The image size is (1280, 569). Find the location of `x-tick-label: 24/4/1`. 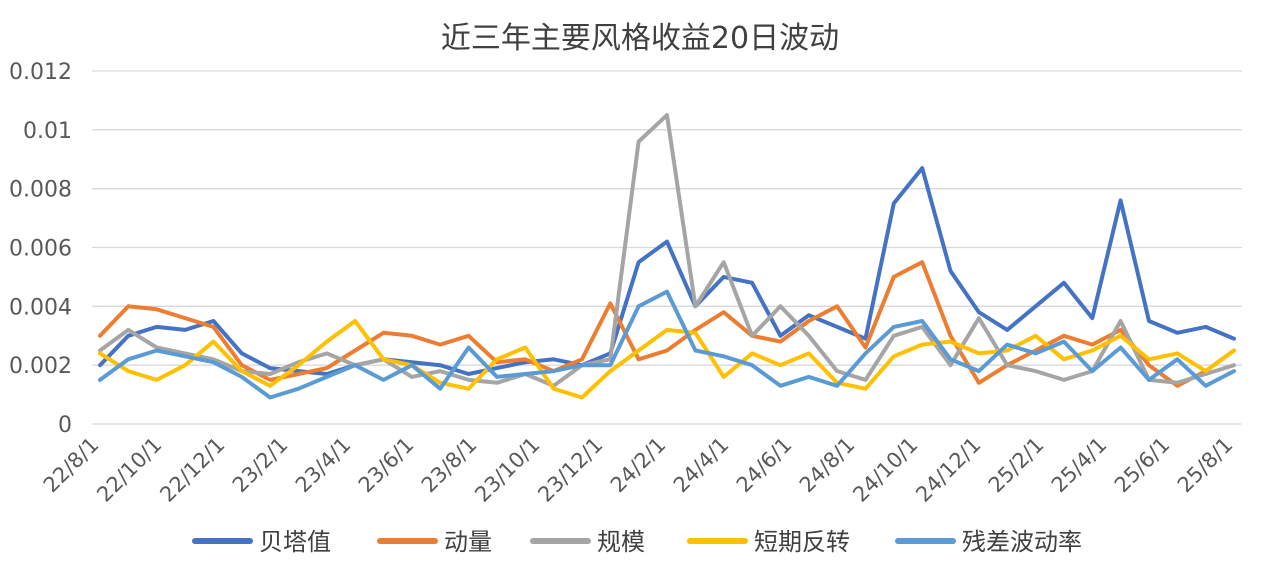

x-tick-label: 24/4/1 is located at coordinates (701, 465).